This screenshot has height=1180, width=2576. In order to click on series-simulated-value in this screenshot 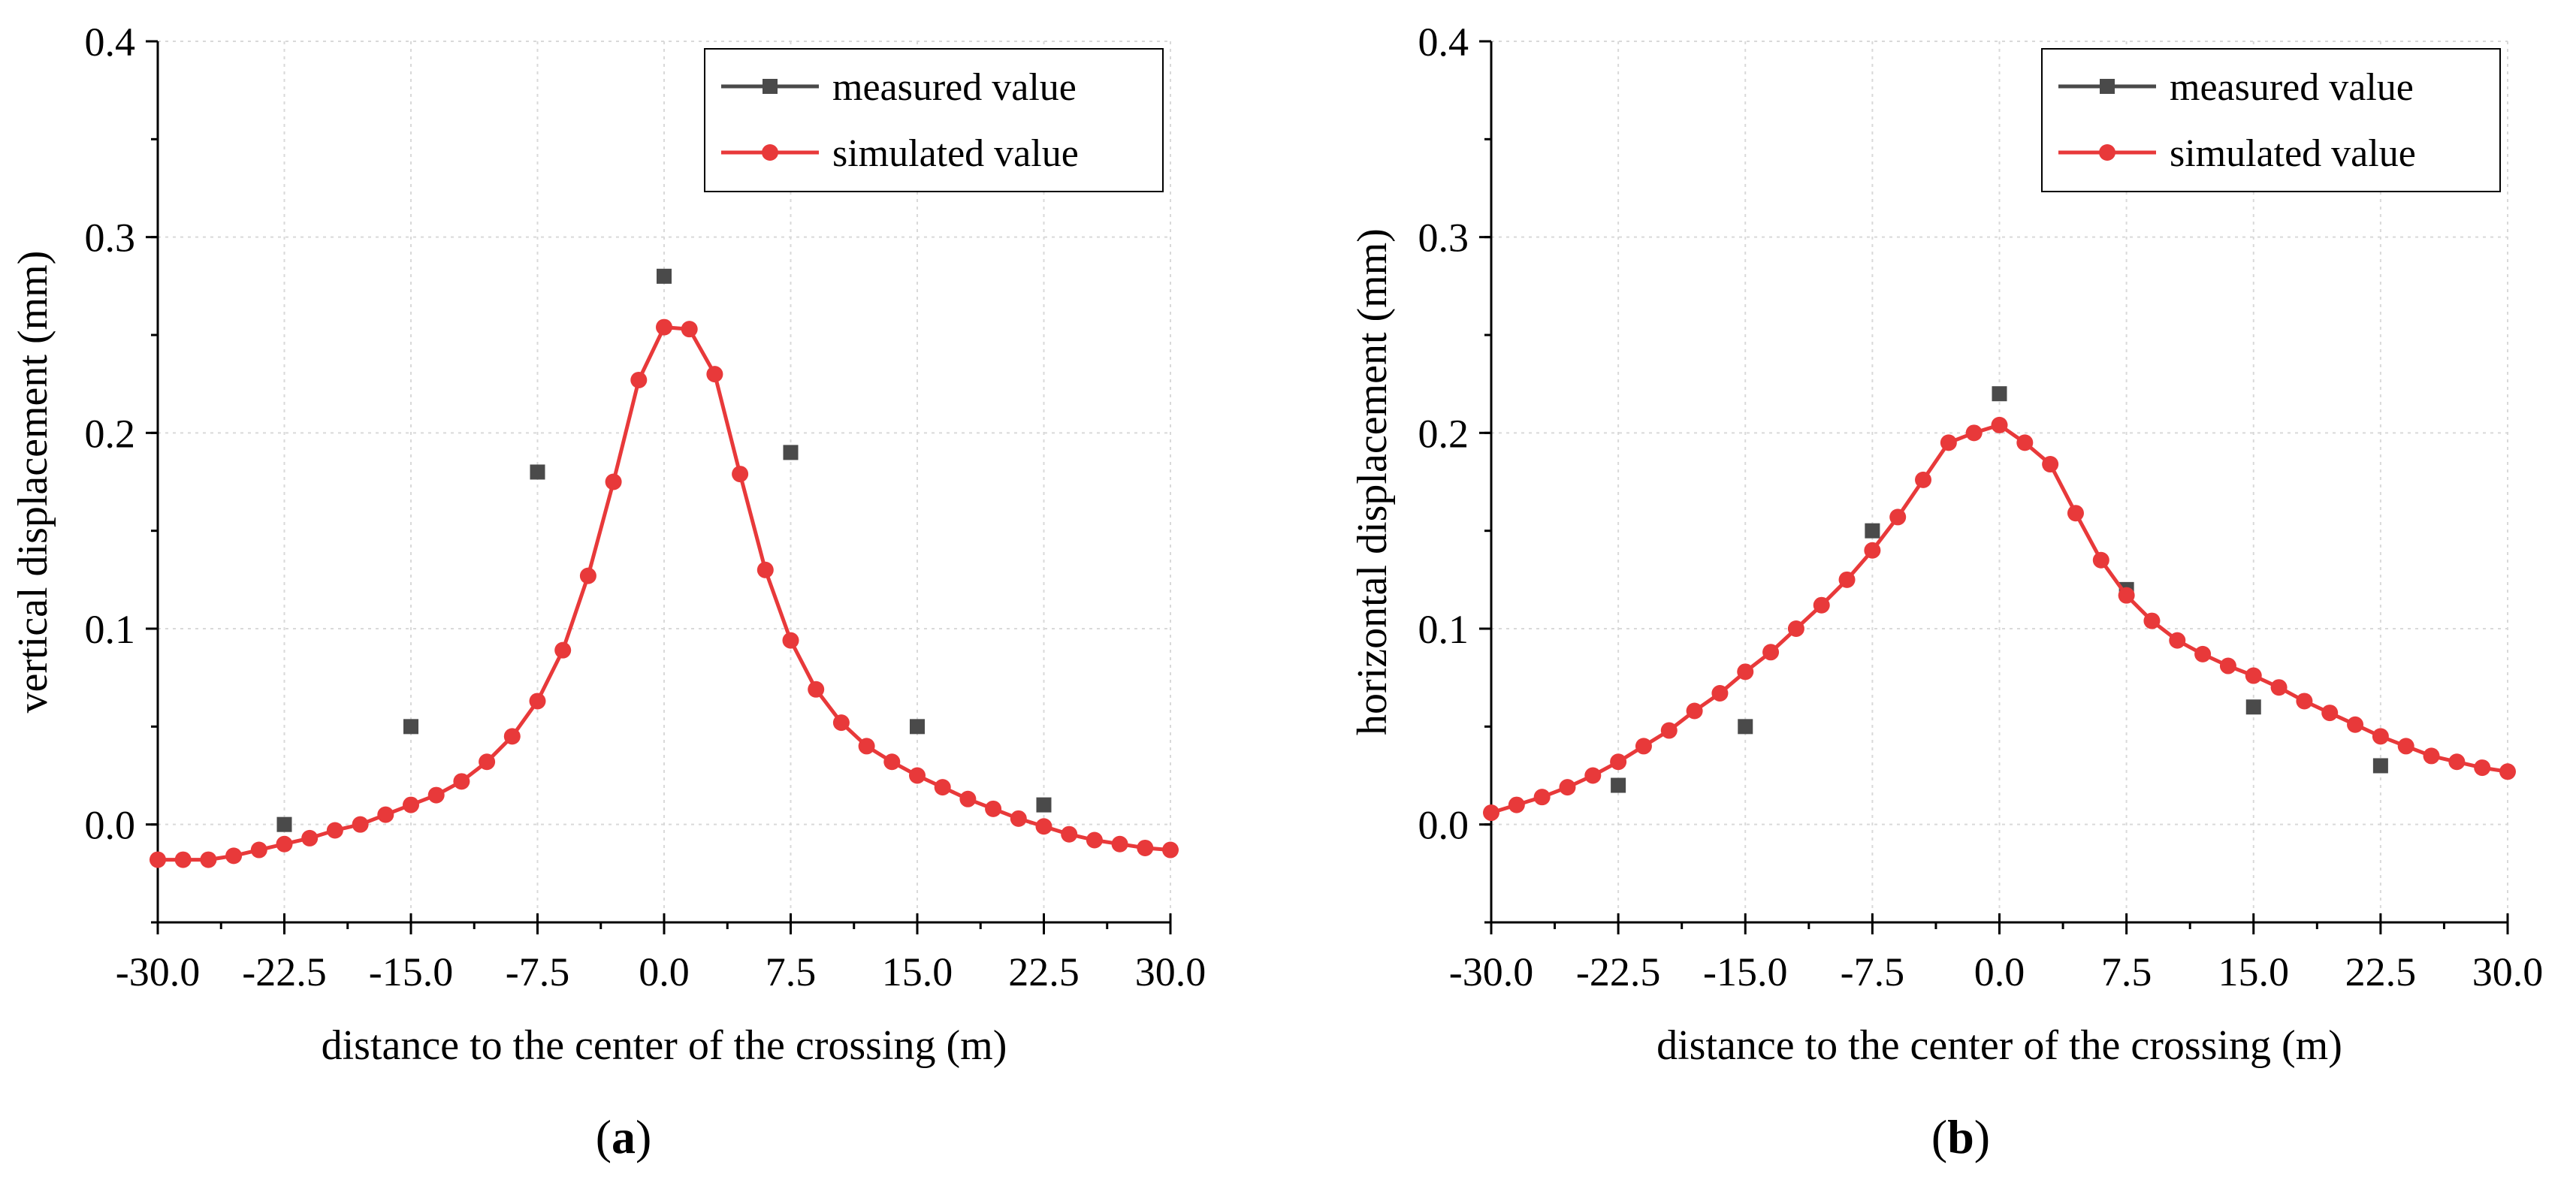, I will do `click(1999, 619)`.